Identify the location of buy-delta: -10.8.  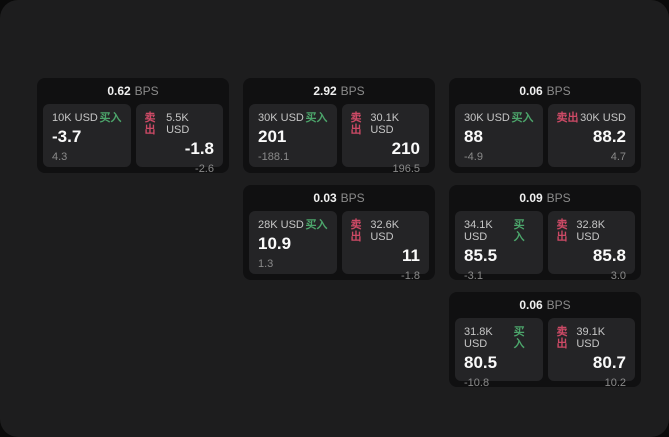
(477, 383).